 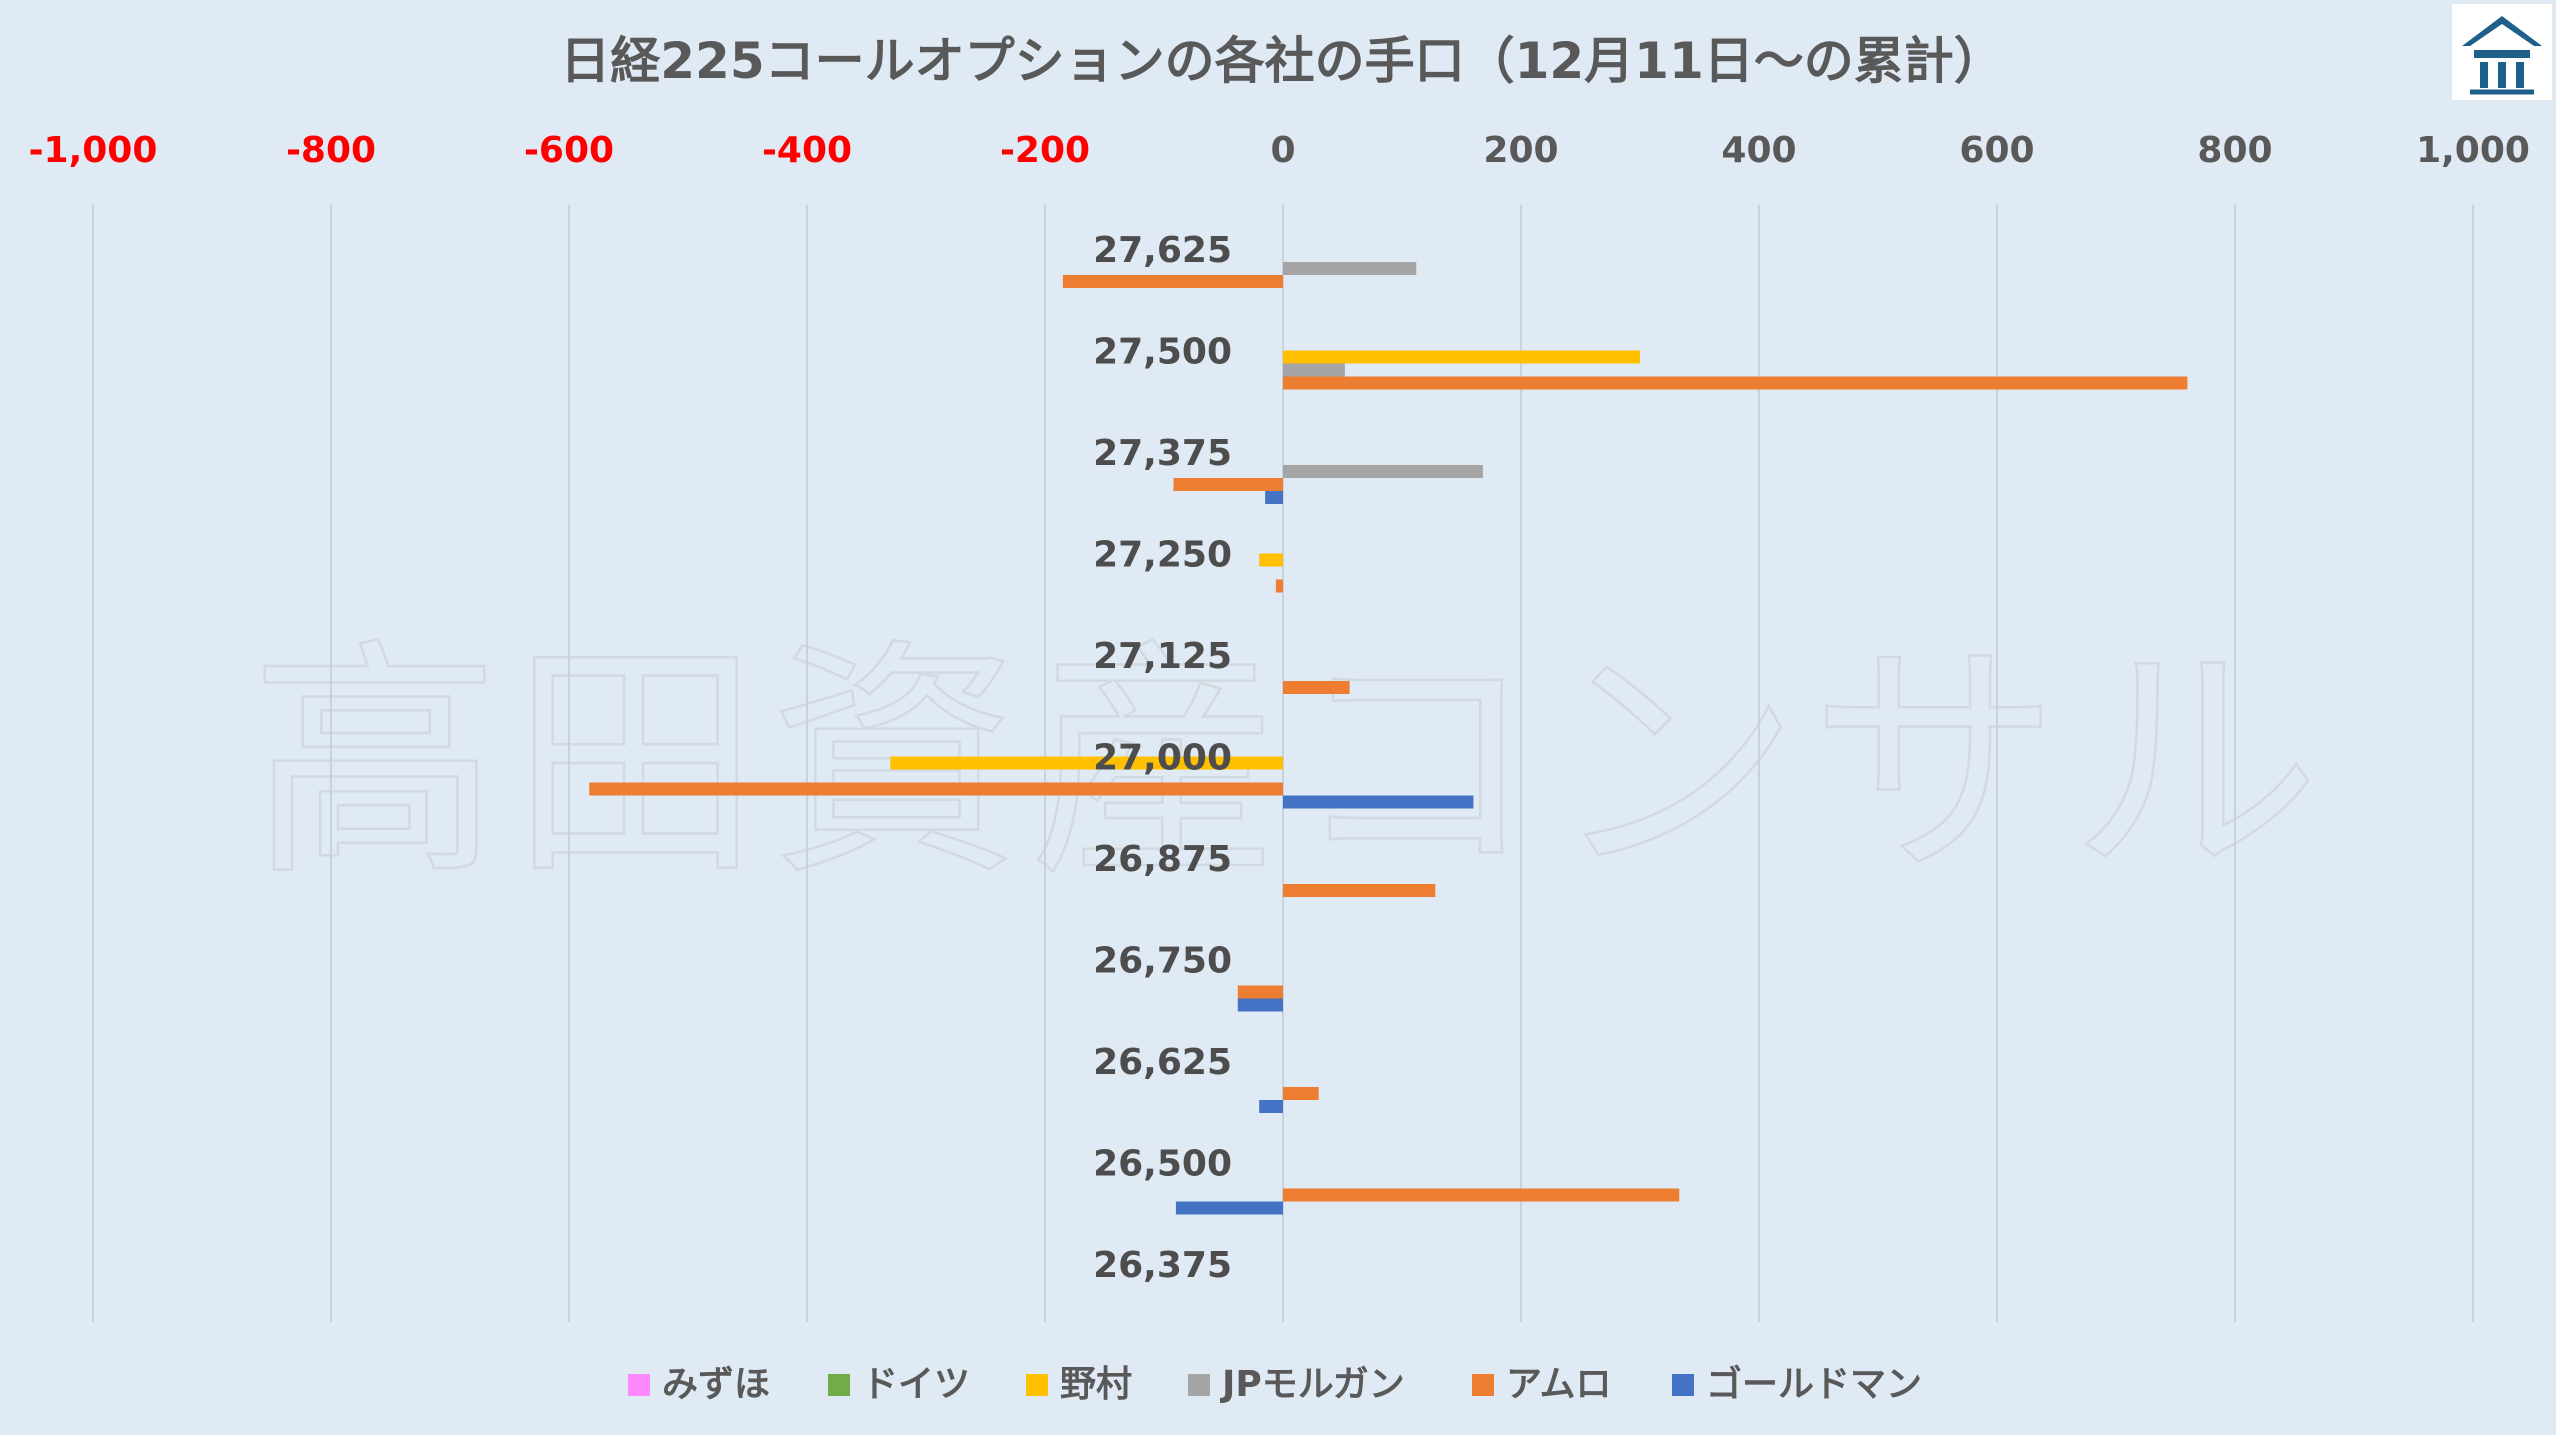 I want to click on legend-label: アムロ, so click(x=1558, y=1384).